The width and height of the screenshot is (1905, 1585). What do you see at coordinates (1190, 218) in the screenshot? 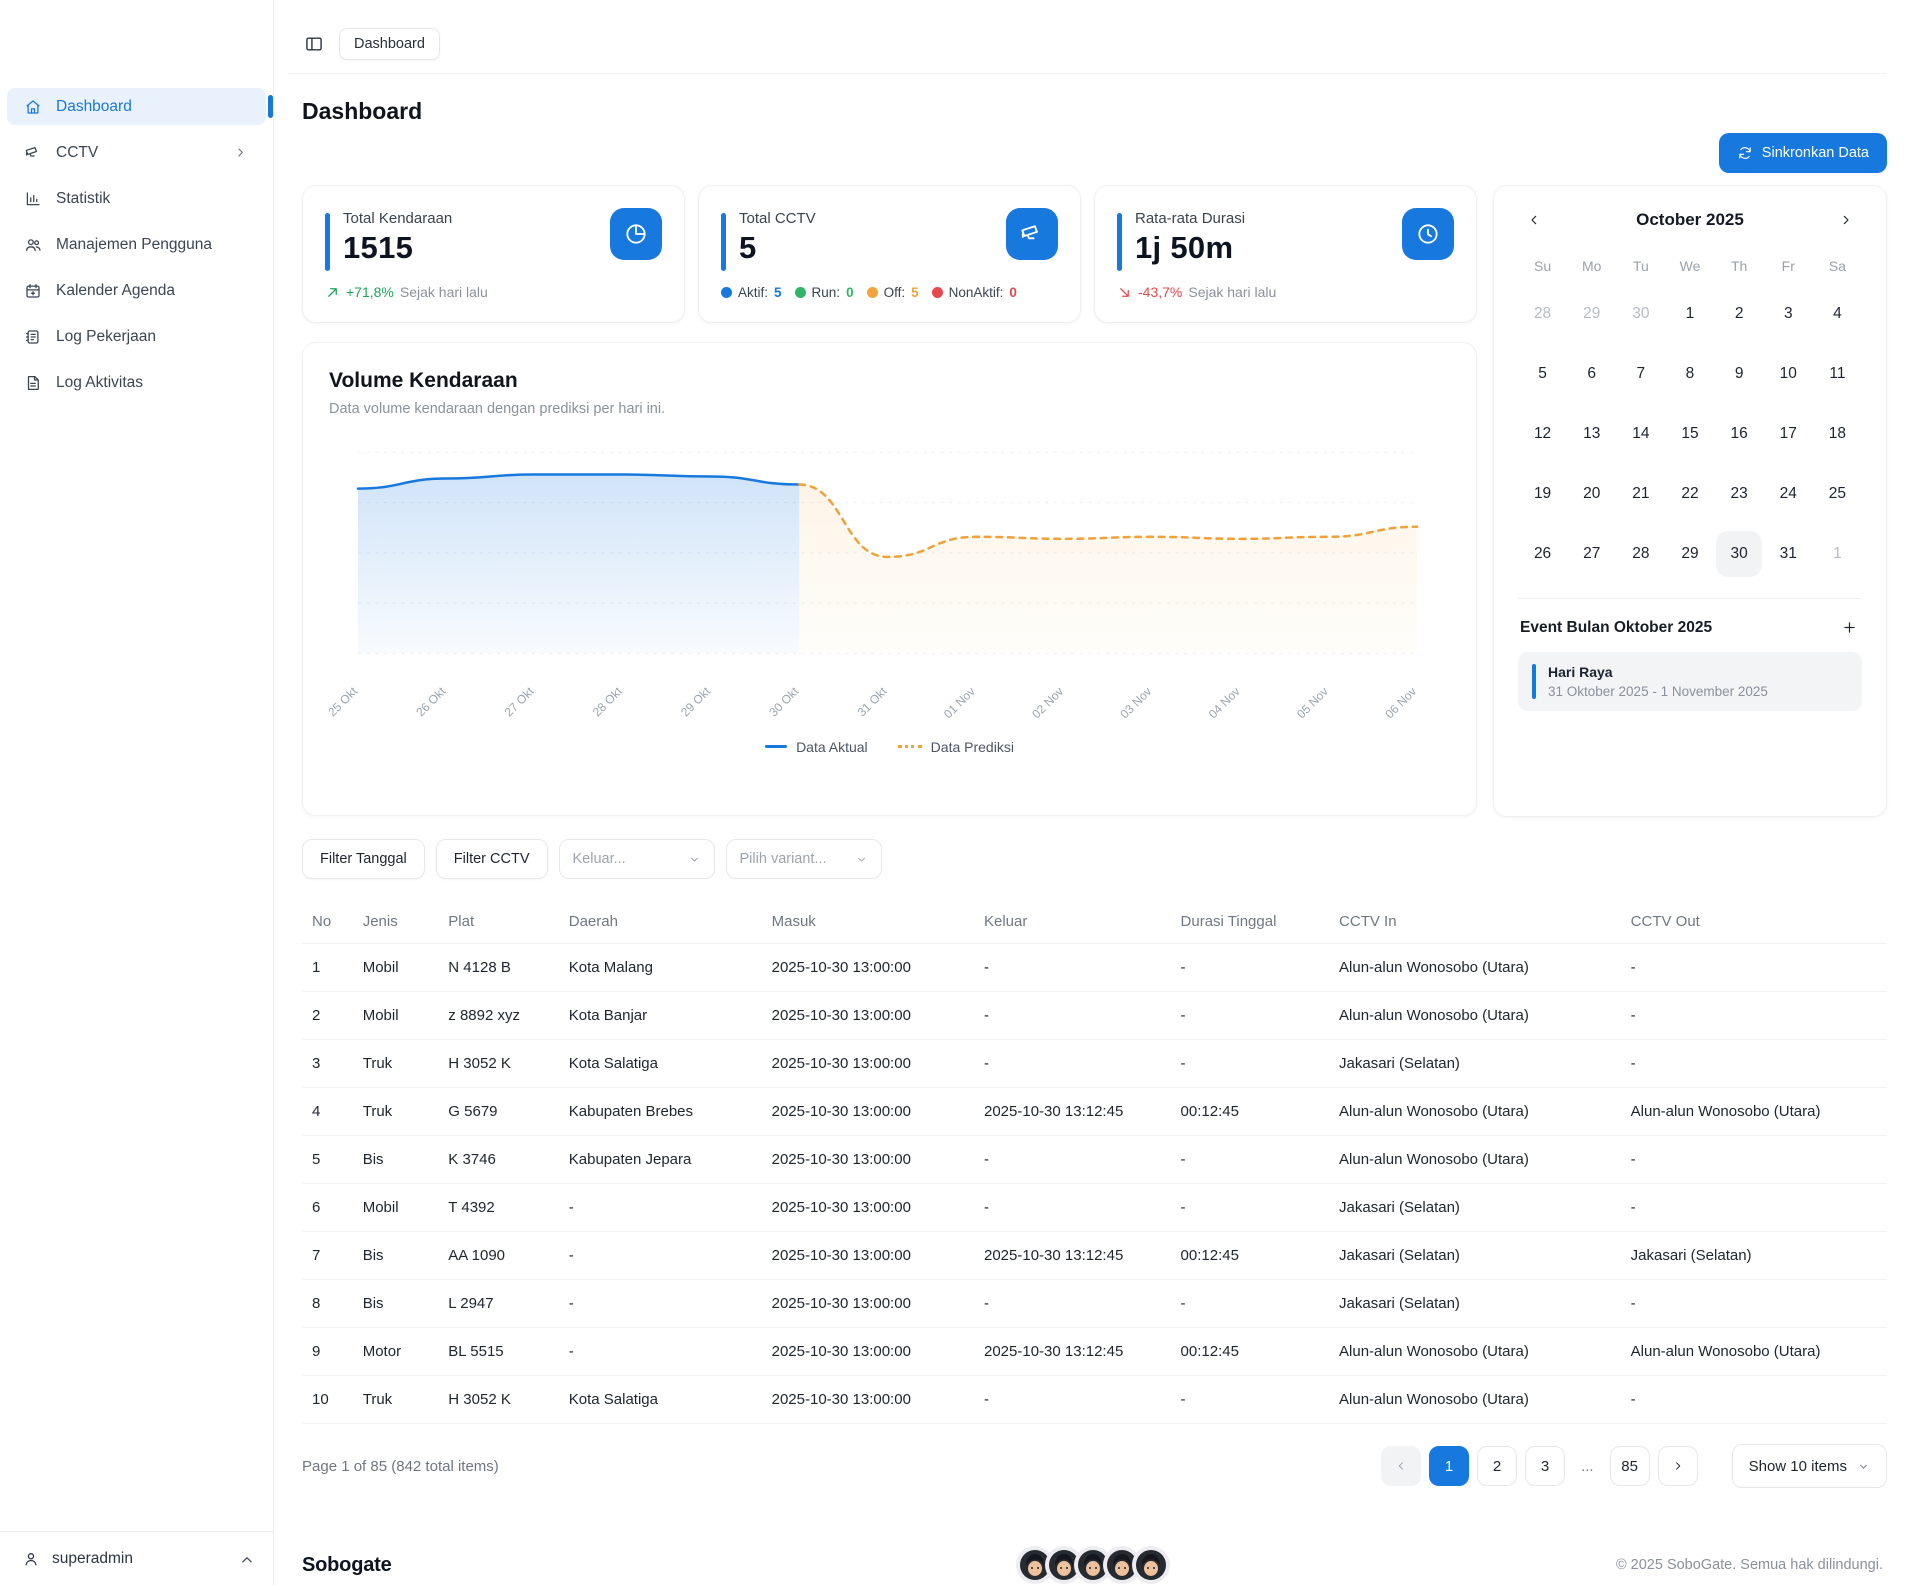
I see `card-label: Rata-rata Durasi` at bounding box center [1190, 218].